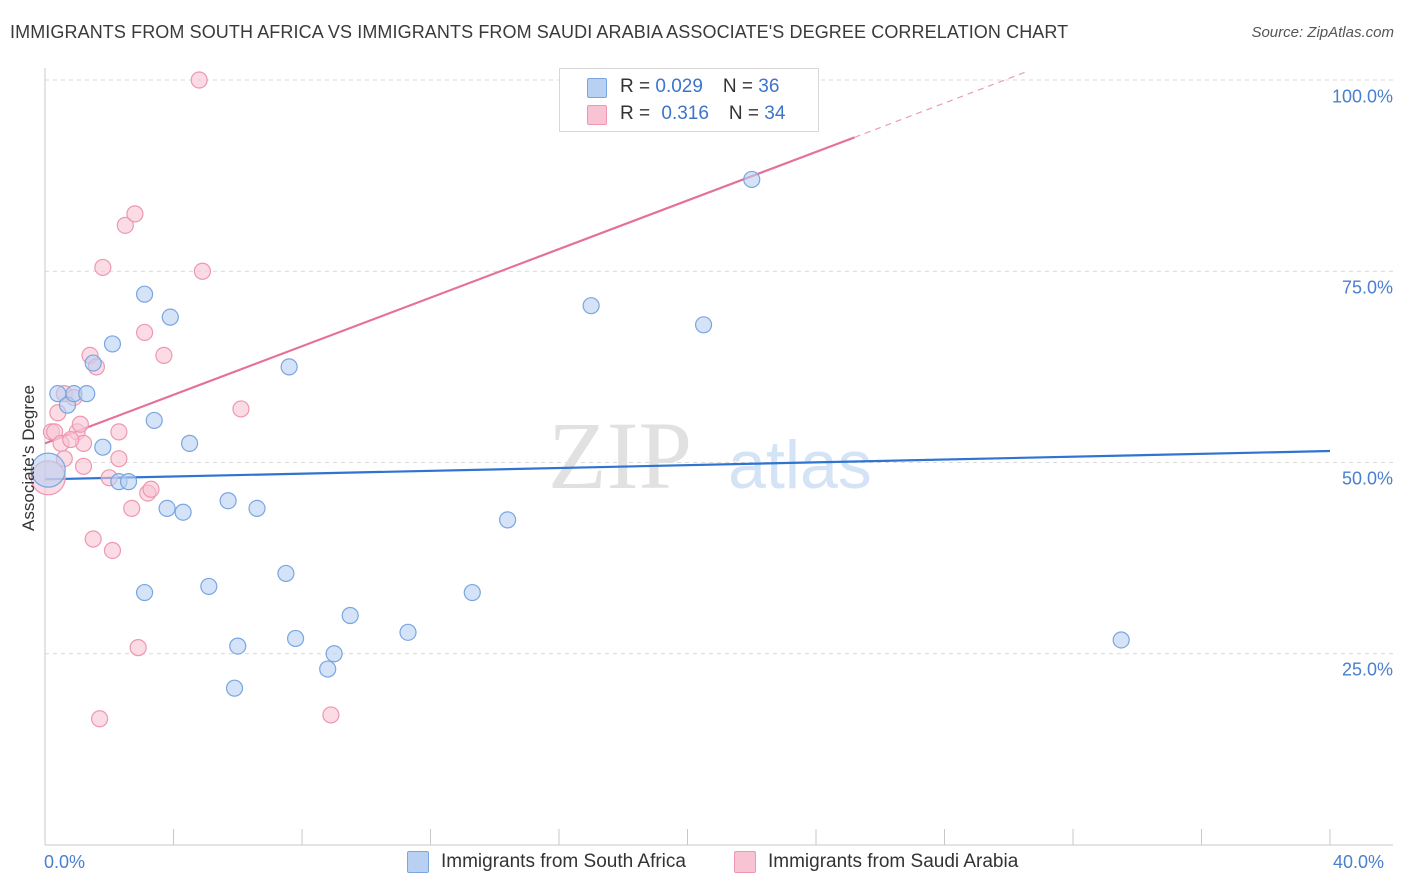 This screenshot has width=1406, height=892. I want to click on legend-r-value: 0.029, so click(679, 86).